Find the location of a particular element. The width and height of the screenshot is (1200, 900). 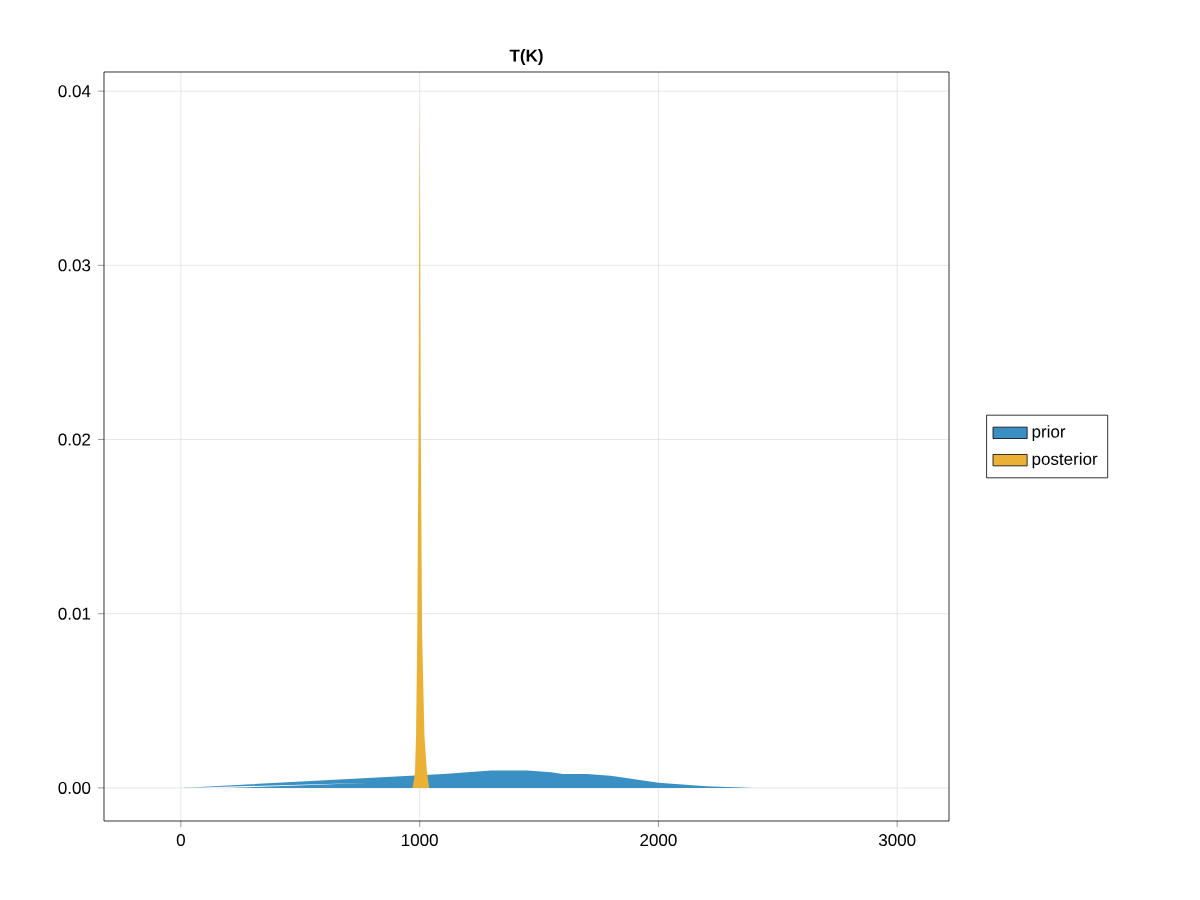

y-tick-label: 0.02 is located at coordinates (74, 439).